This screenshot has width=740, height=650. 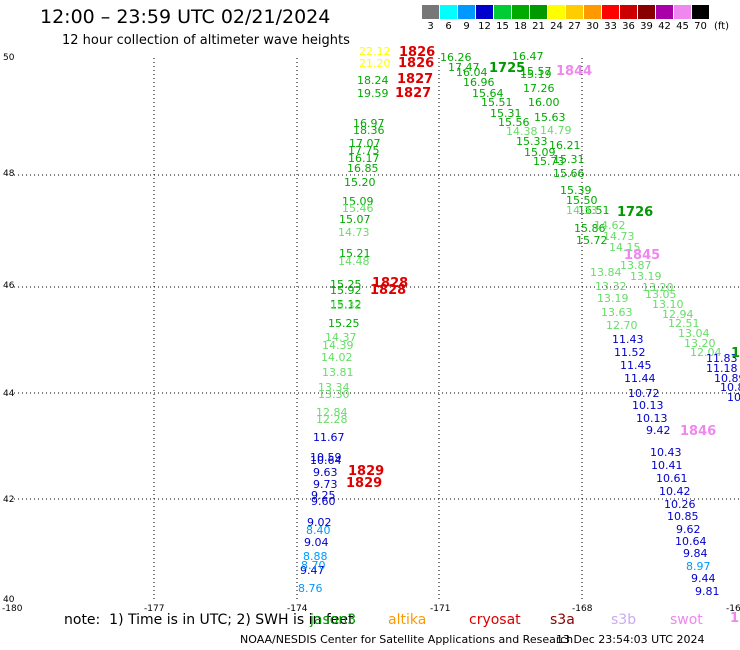 What do you see at coordinates (333, 620) in the screenshot?
I see `legend-item-jason3: jason3` at bounding box center [333, 620].